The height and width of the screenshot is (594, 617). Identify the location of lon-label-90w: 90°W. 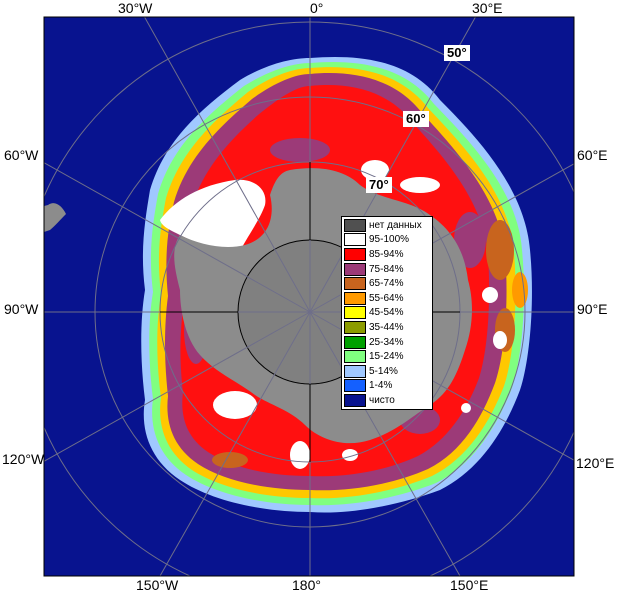
(21, 309).